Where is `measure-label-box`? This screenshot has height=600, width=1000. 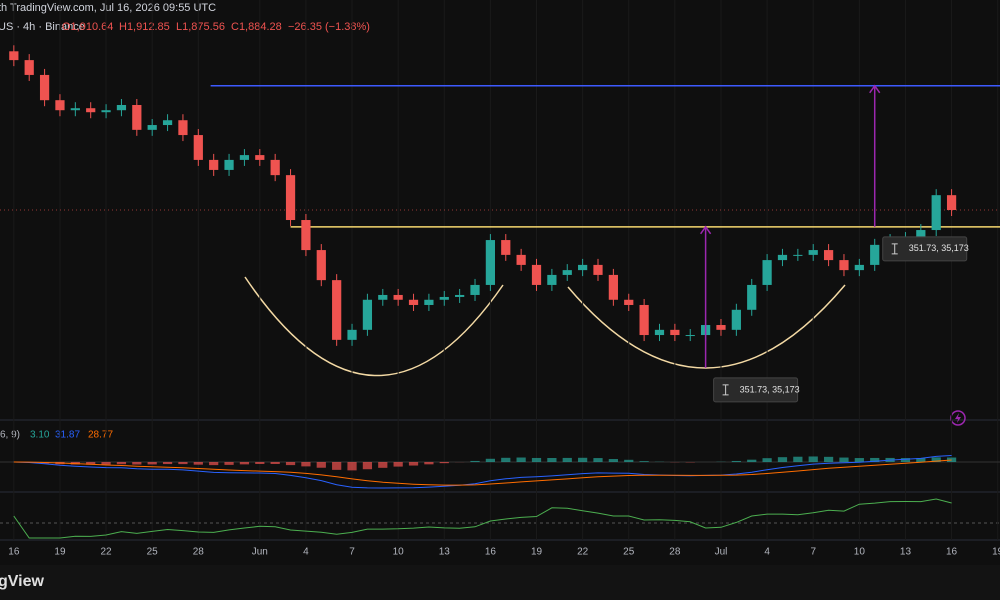 measure-label-box is located at coordinates (756, 390).